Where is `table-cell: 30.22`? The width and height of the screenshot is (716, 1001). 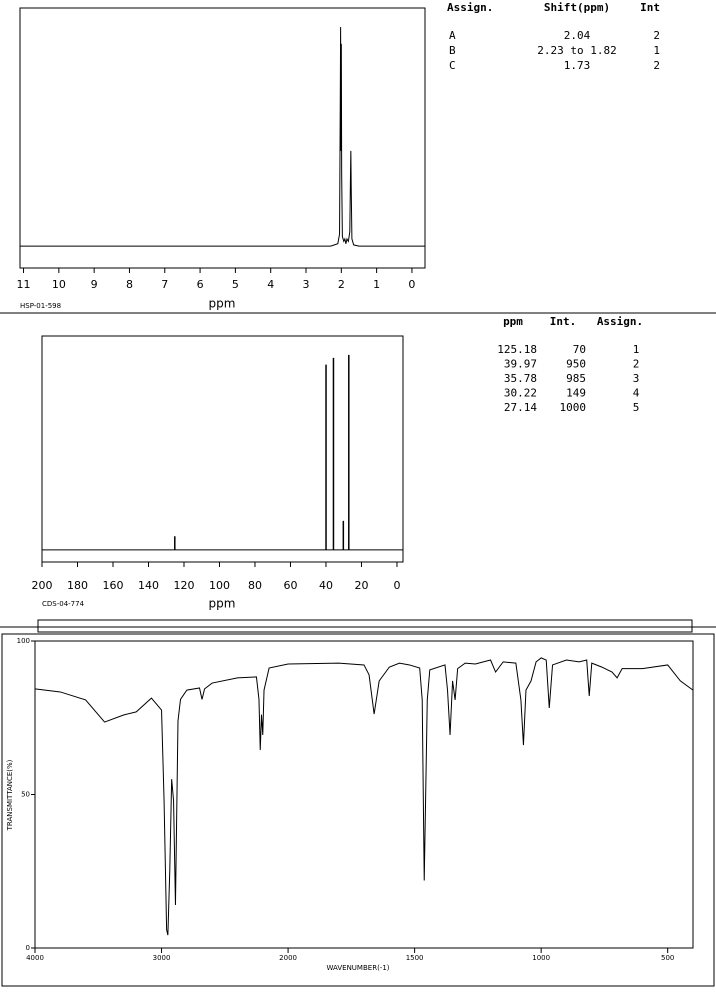 table-cell: 30.22 is located at coordinates (520, 393).